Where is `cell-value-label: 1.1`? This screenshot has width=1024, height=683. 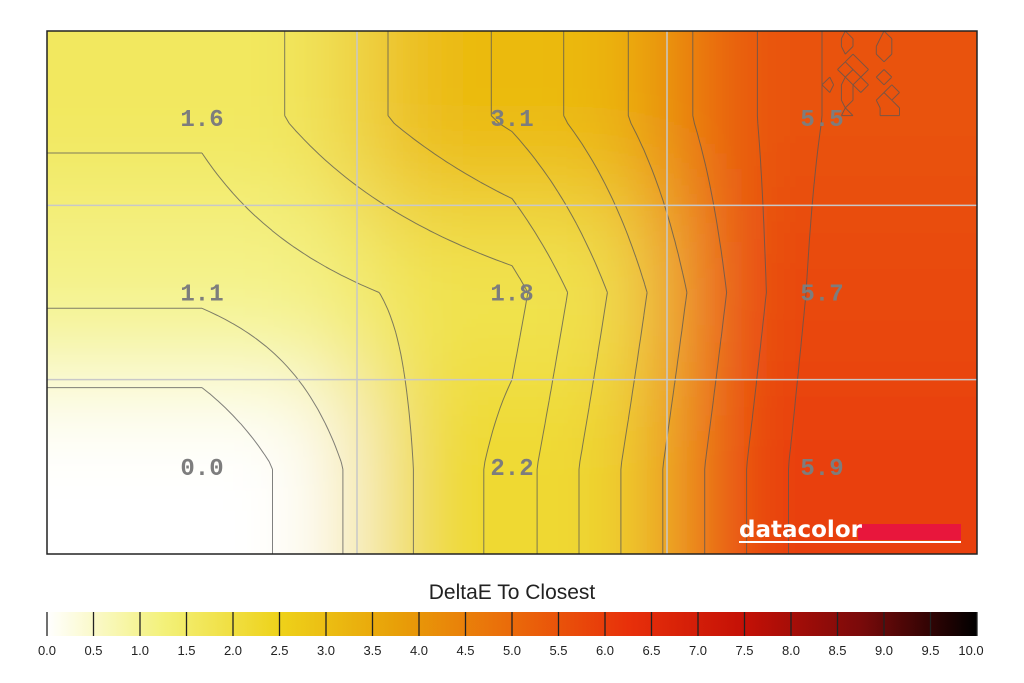 cell-value-label: 1.1 is located at coordinates (201, 295).